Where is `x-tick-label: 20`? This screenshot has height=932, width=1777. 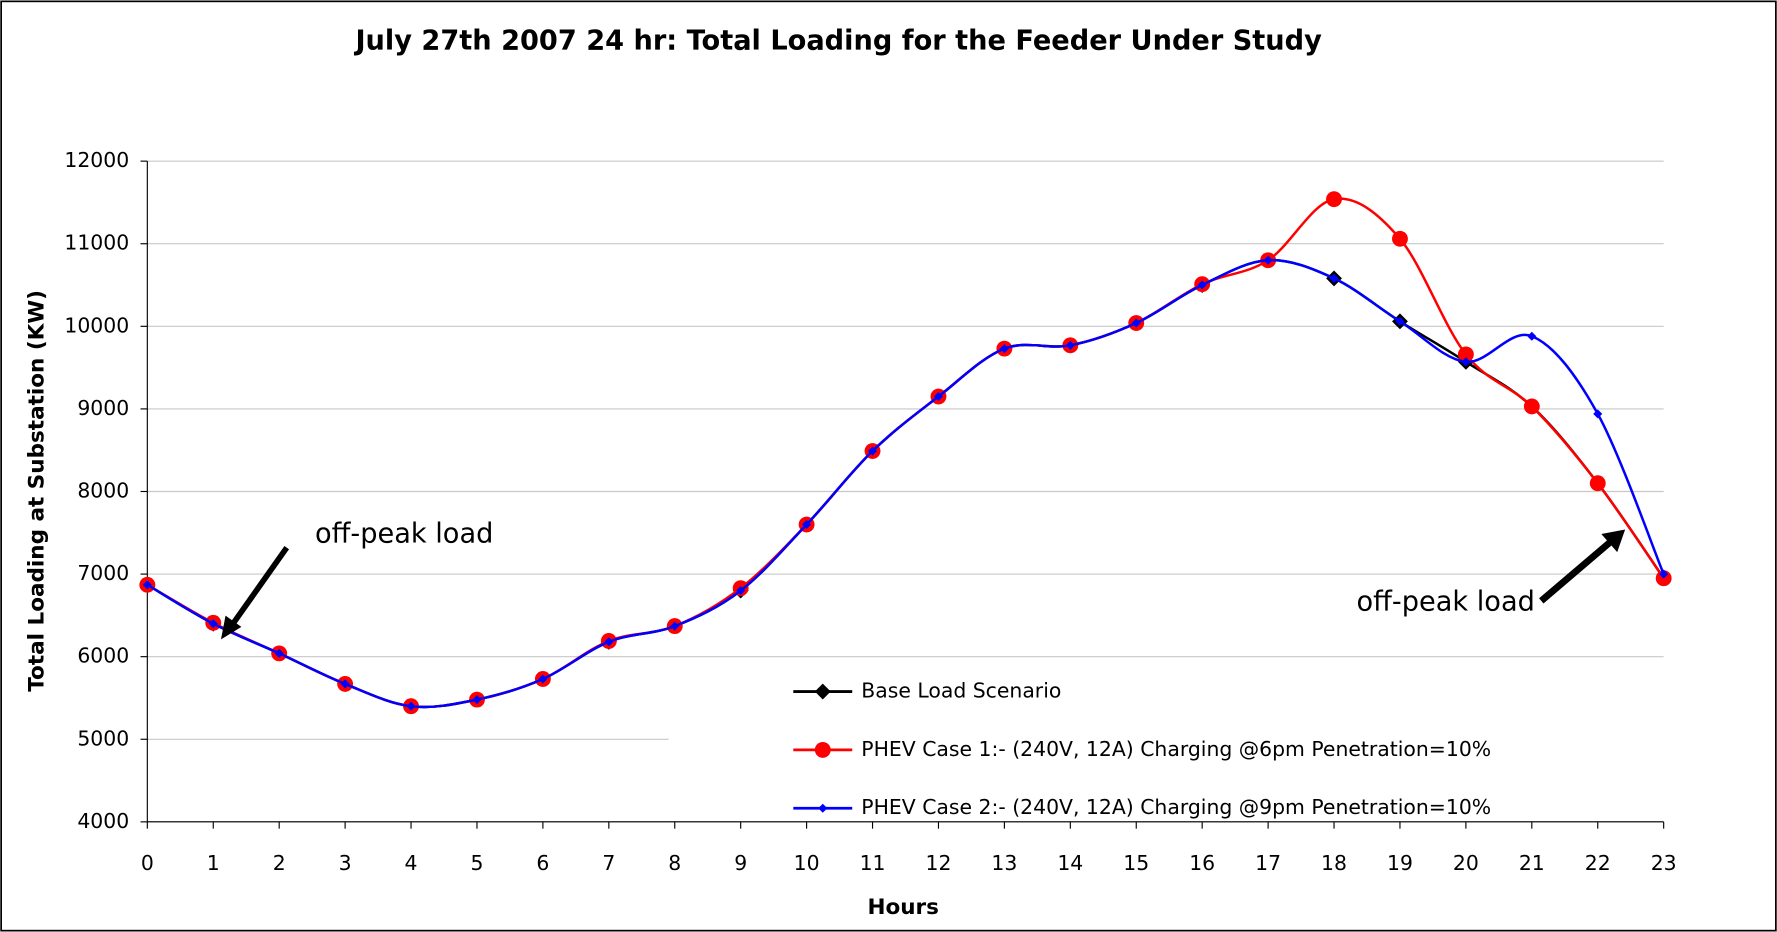
x-tick-label: 20 is located at coordinates (1466, 863).